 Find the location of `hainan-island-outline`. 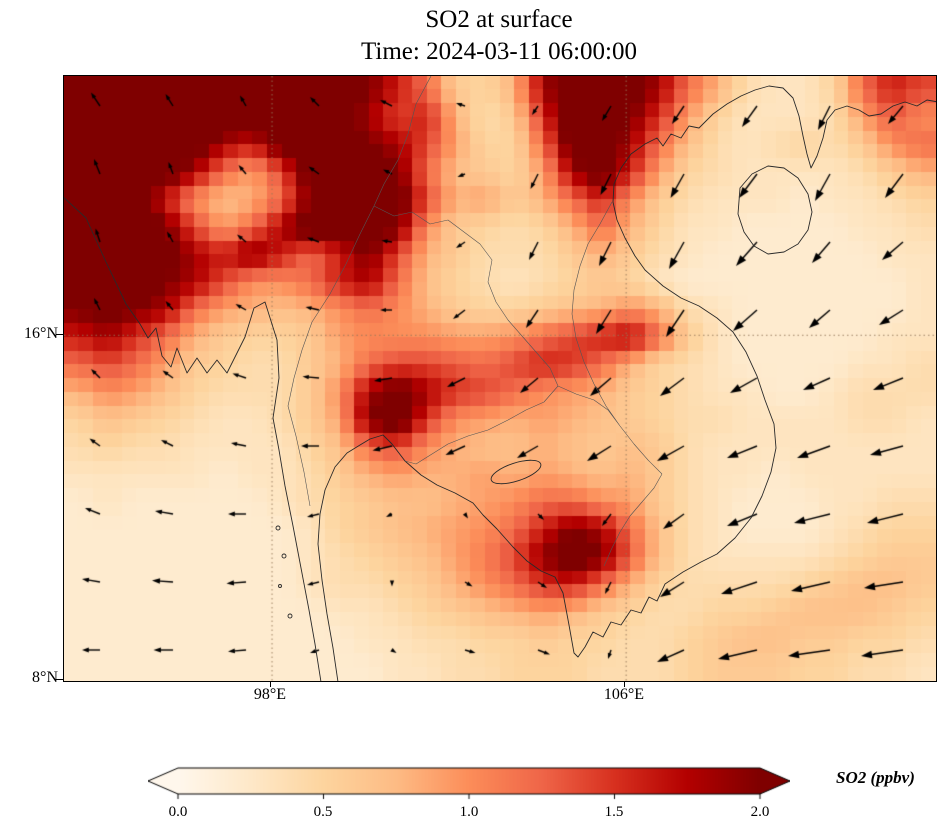

hainan-island-outline is located at coordinates (775, 210).